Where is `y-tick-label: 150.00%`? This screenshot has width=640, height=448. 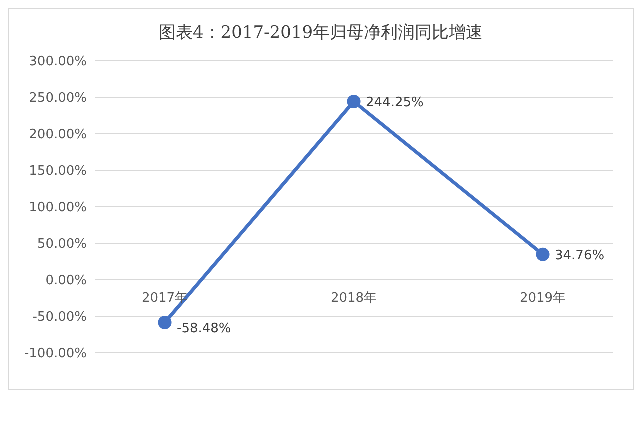 y-tick-label: 150.00% is located at coordinates (58, 172).